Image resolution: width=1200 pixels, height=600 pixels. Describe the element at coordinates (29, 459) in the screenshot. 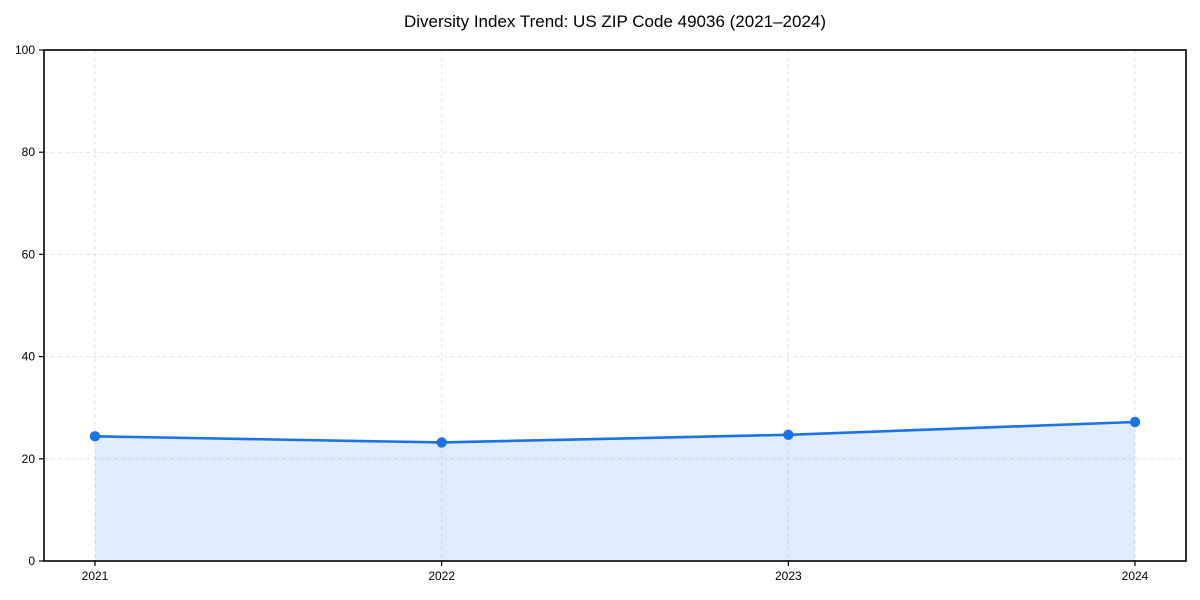

I see `y-tick-label: 20` at that location.